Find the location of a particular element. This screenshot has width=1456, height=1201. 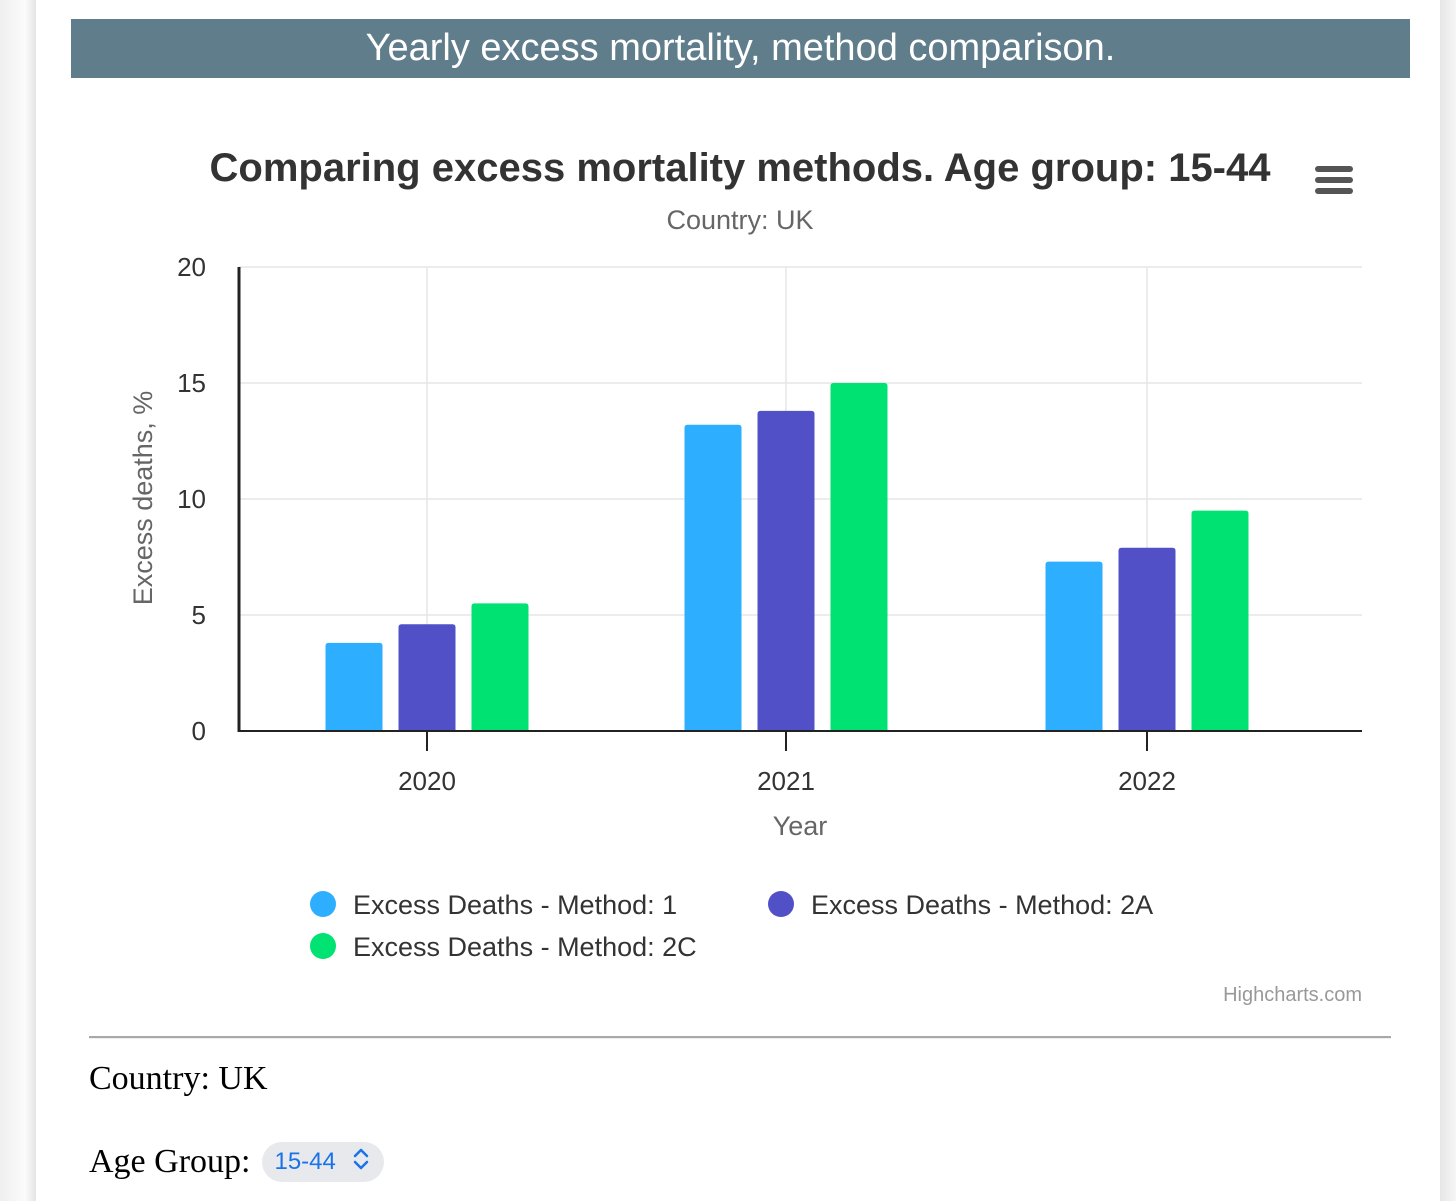

x-tick-label: 2022 is located at coordinates (1147, 781).